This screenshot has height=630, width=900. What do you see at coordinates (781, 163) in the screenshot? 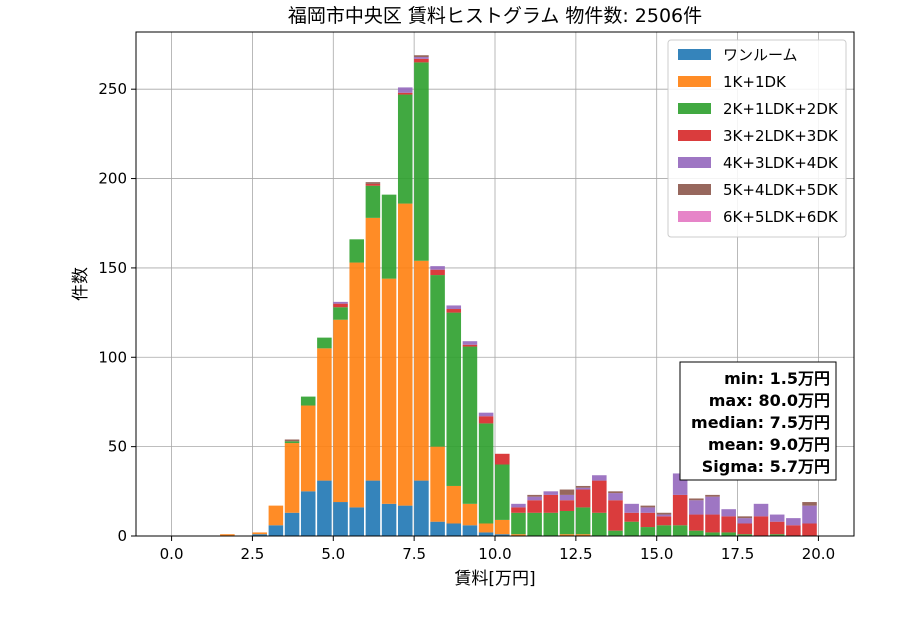
I see `legend-label: 4K+3LDK+4DK` at bounding box center [781, 163].